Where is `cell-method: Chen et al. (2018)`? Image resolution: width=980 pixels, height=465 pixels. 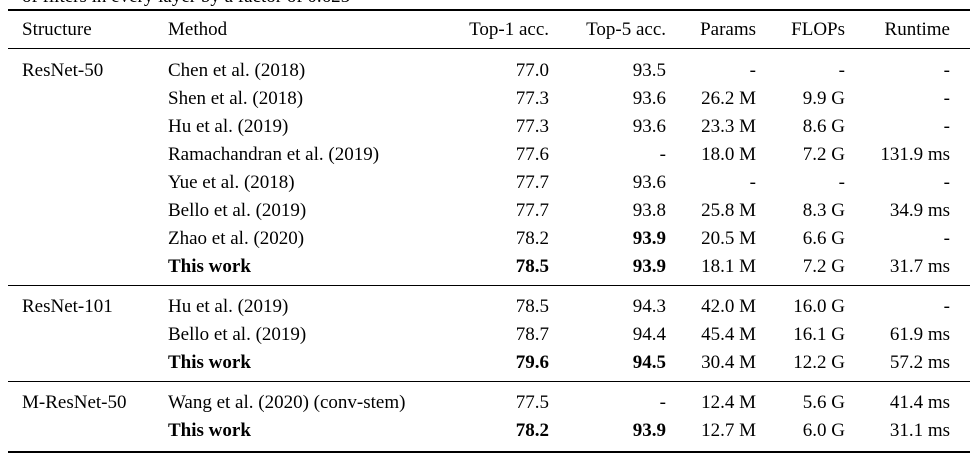
cell-method: Chen et al. (2018) is located at coordinates (237, 70).